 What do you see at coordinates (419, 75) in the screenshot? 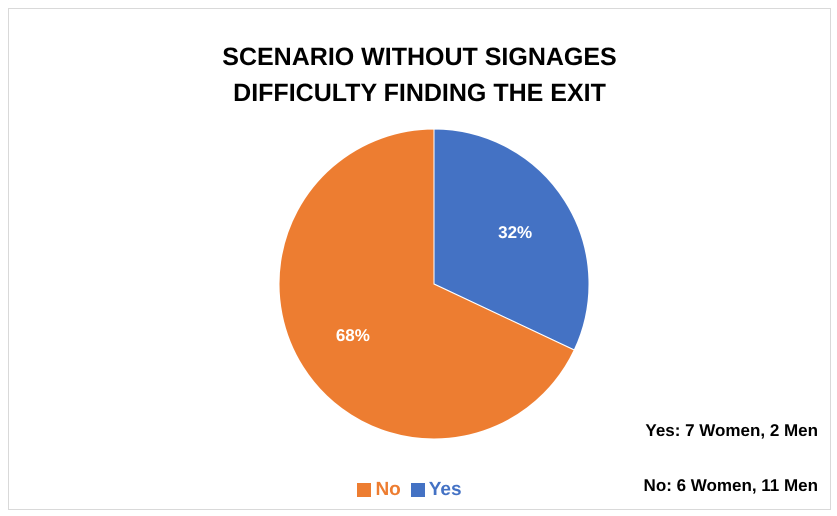
I see `chart-title: SCENARIO WITHOUT SIGNAGES DIFFICULTY FINDING THE EXIT` at bounding box center [419, 75].